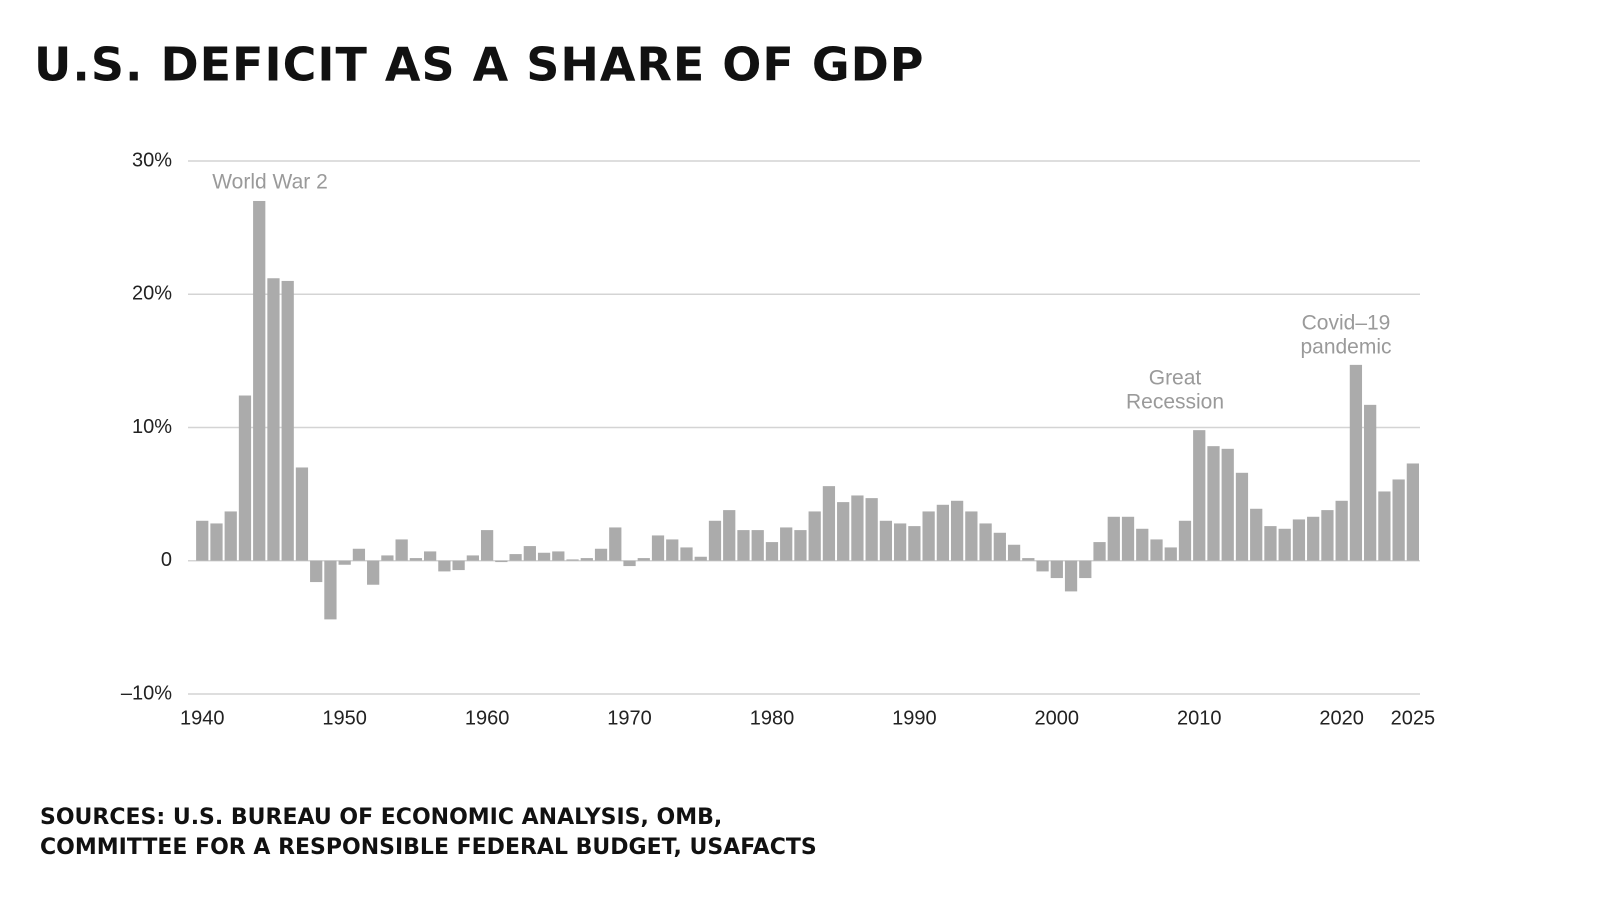 This screenshot has height=908, width=1600. What do you see at coordinates (914, 718) in the screenshot?
I see `x-tick-label: 1990` at bounding box center [914, 718].